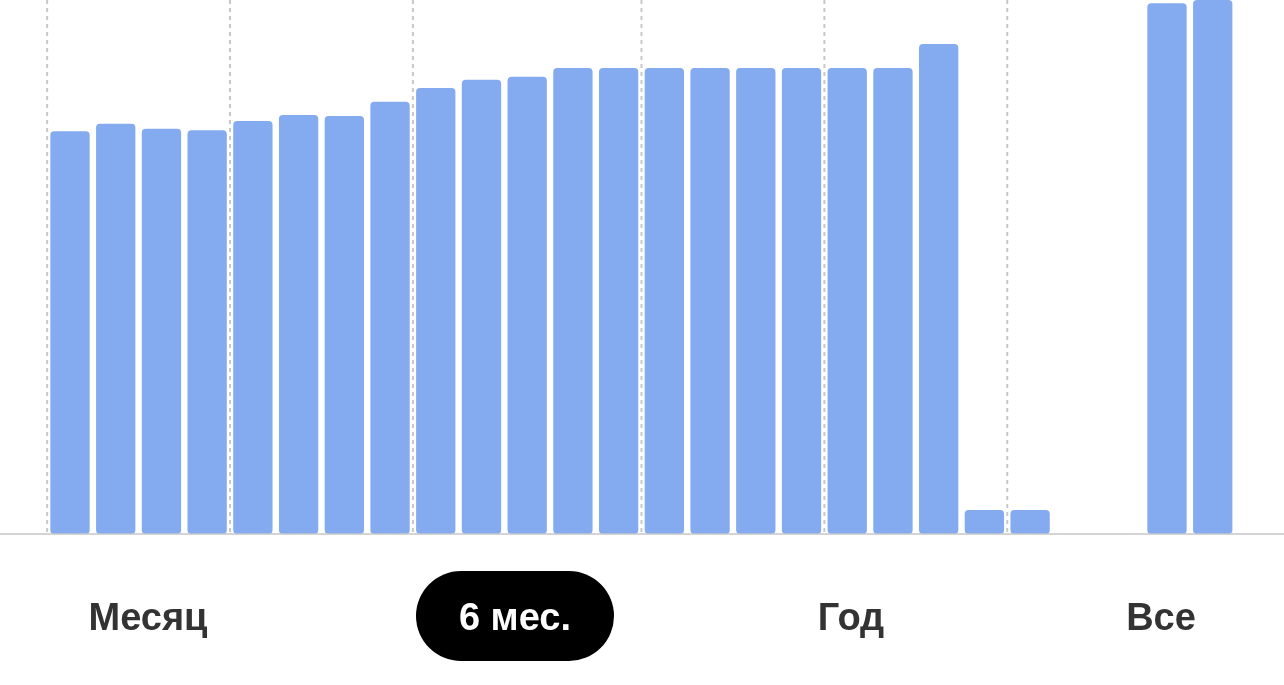 The height and width of the screenshot is (685, 1284). What do you see at coordinates (851, 617) in the screenshot?
I see `text: Год` at bounding box center [851, 617].